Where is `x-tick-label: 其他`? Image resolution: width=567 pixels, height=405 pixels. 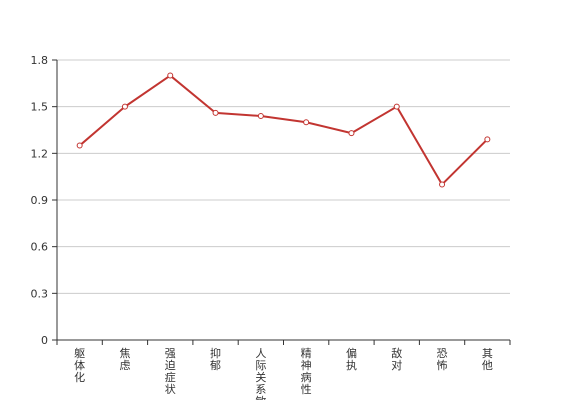
x-tick-label: 其他 is located at coordinates (487, 359).